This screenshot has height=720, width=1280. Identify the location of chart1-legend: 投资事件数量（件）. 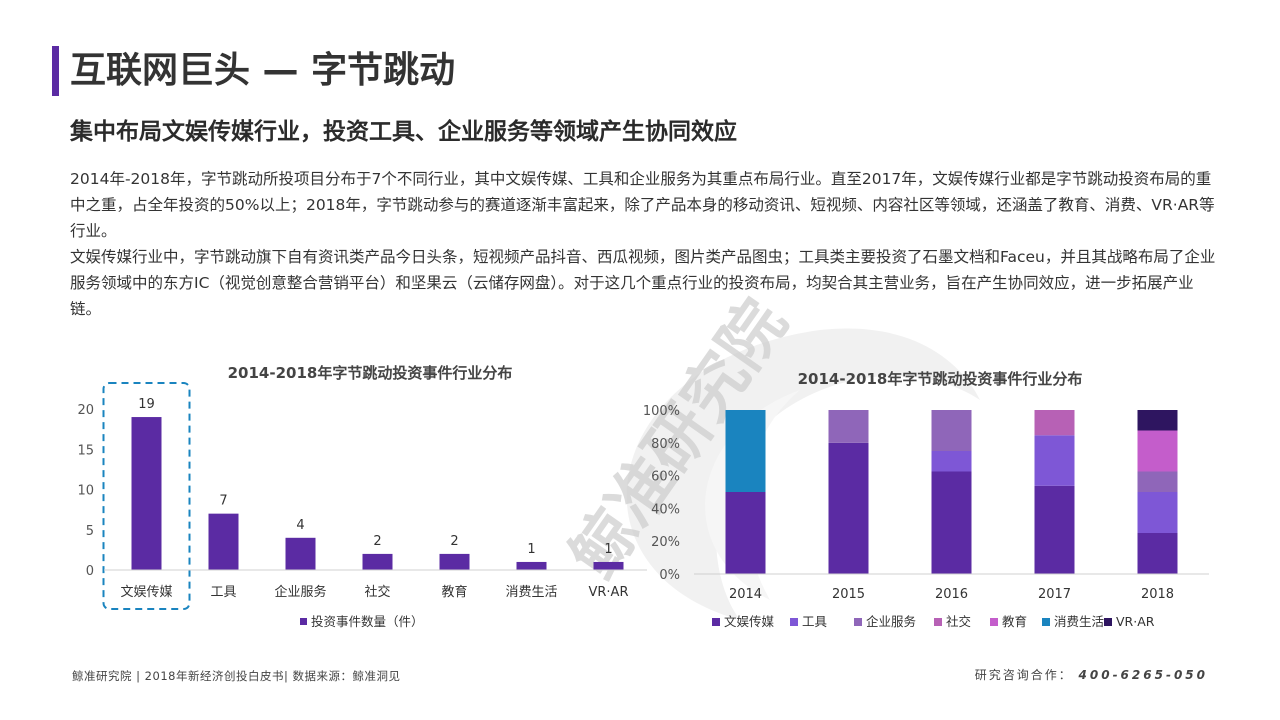
(362, 621).